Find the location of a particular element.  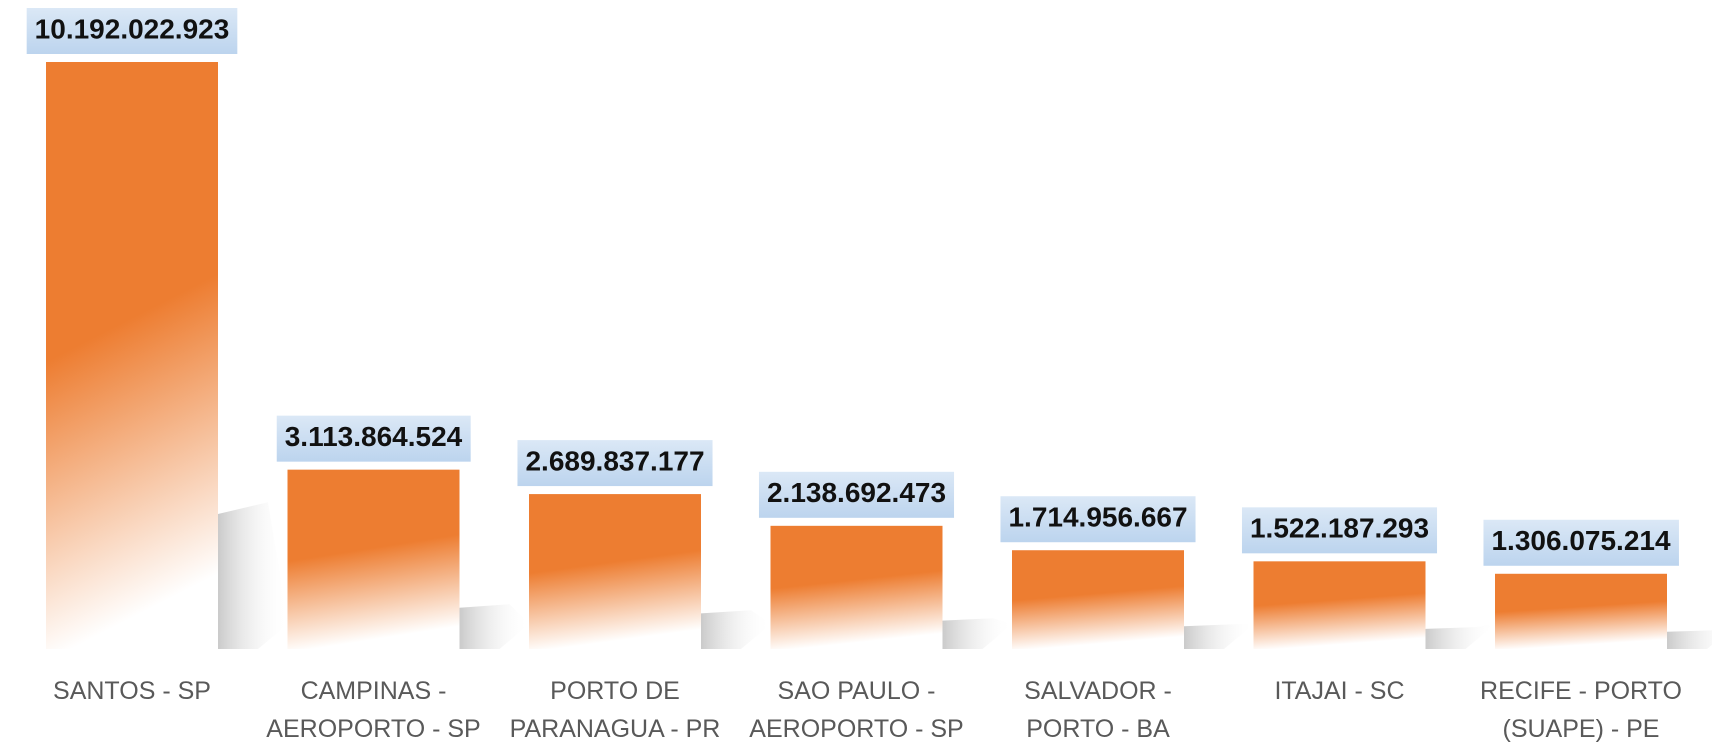

x-tick-label: SALVADOR - PORTO - BA is located at coordinates (1098, 710).